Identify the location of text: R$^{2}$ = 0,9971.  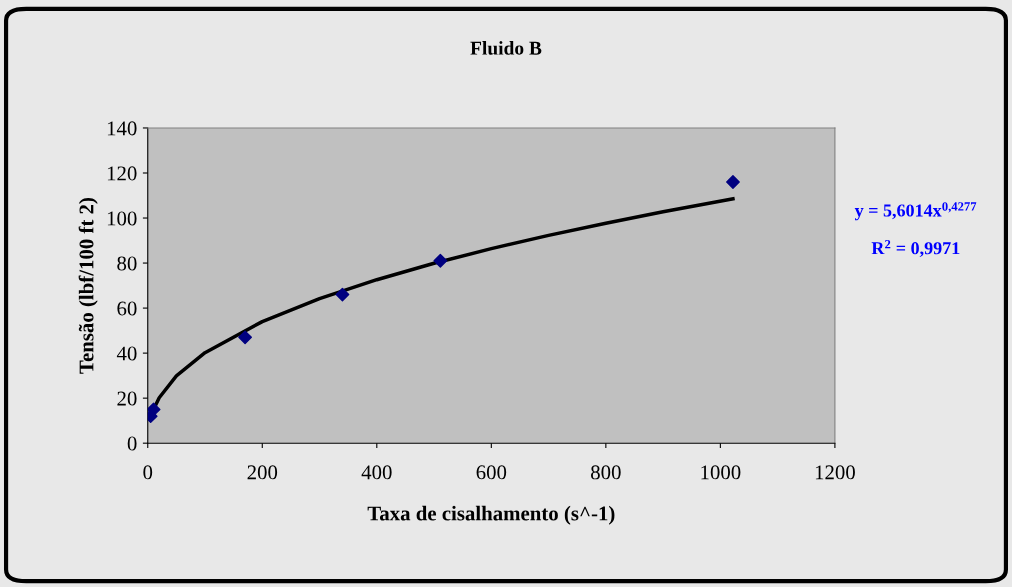
(915, 248).